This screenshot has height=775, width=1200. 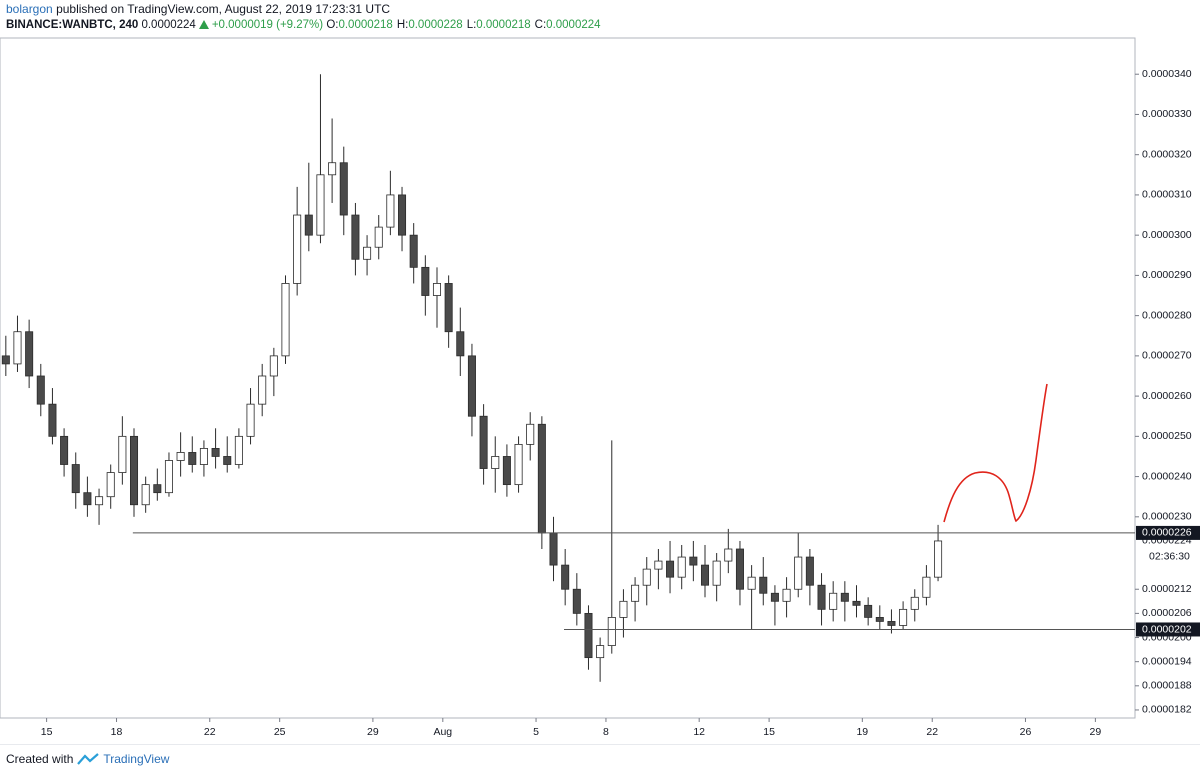 What do you see at coordinates (1167, 710) in the screenshot?
I see `y-tick-label: 0.0000182` at bounding box center [1167, 710].